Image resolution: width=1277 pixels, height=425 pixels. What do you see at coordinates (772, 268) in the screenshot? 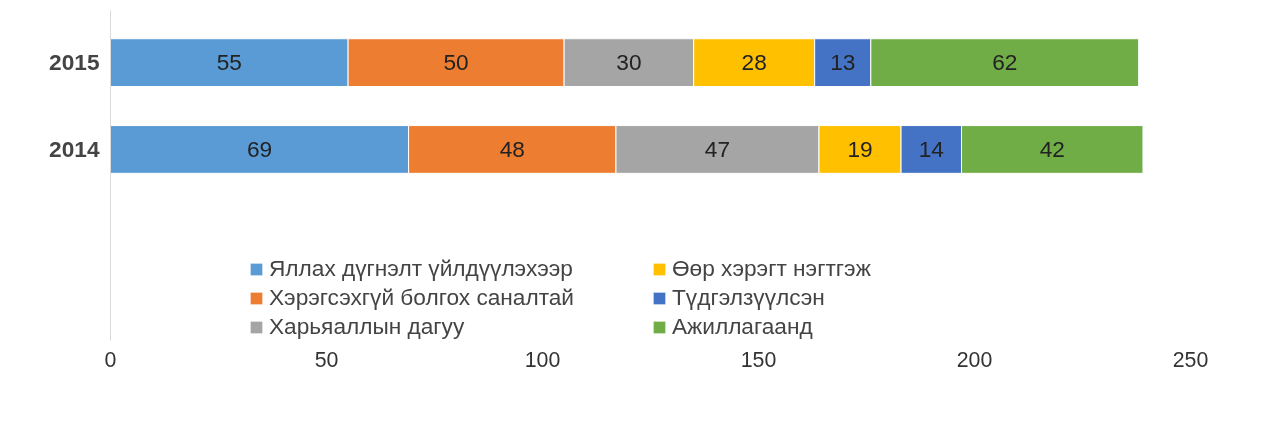
I see `legend-label: Өөр хэрэгт нэгтгэж` at bounding box center [772, 268].